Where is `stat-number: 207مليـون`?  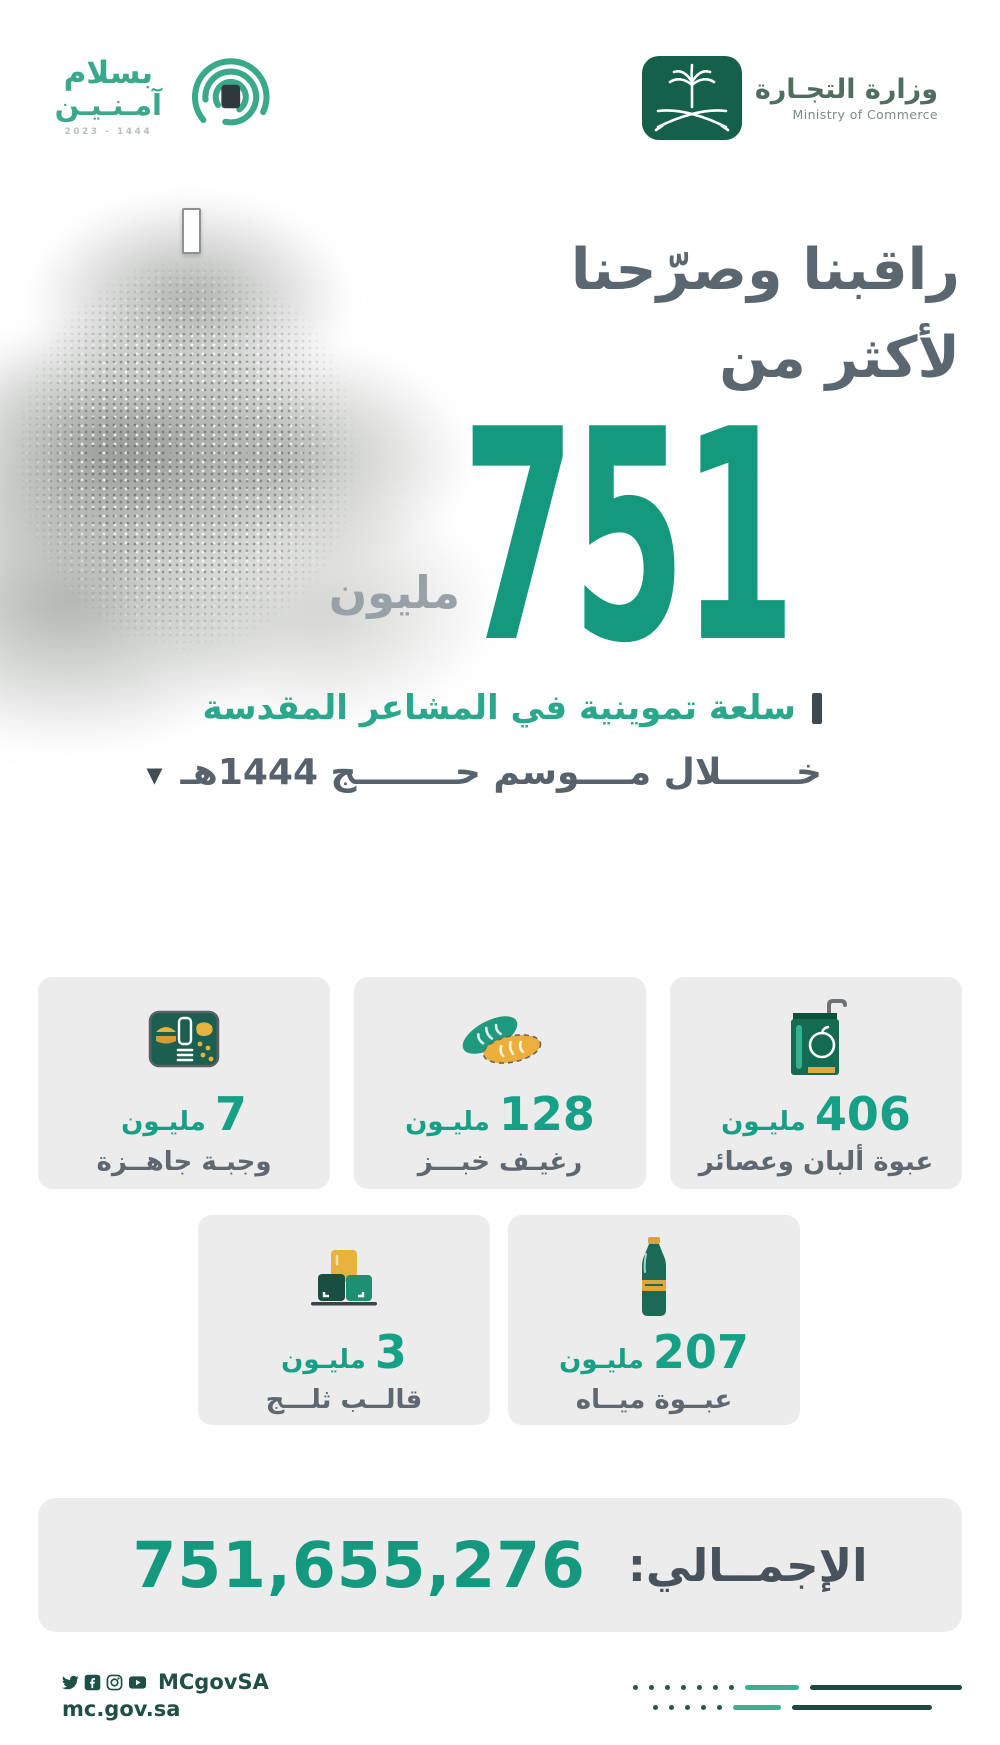 stat-number: 207مليـون is located at coordinates (654, 1352).